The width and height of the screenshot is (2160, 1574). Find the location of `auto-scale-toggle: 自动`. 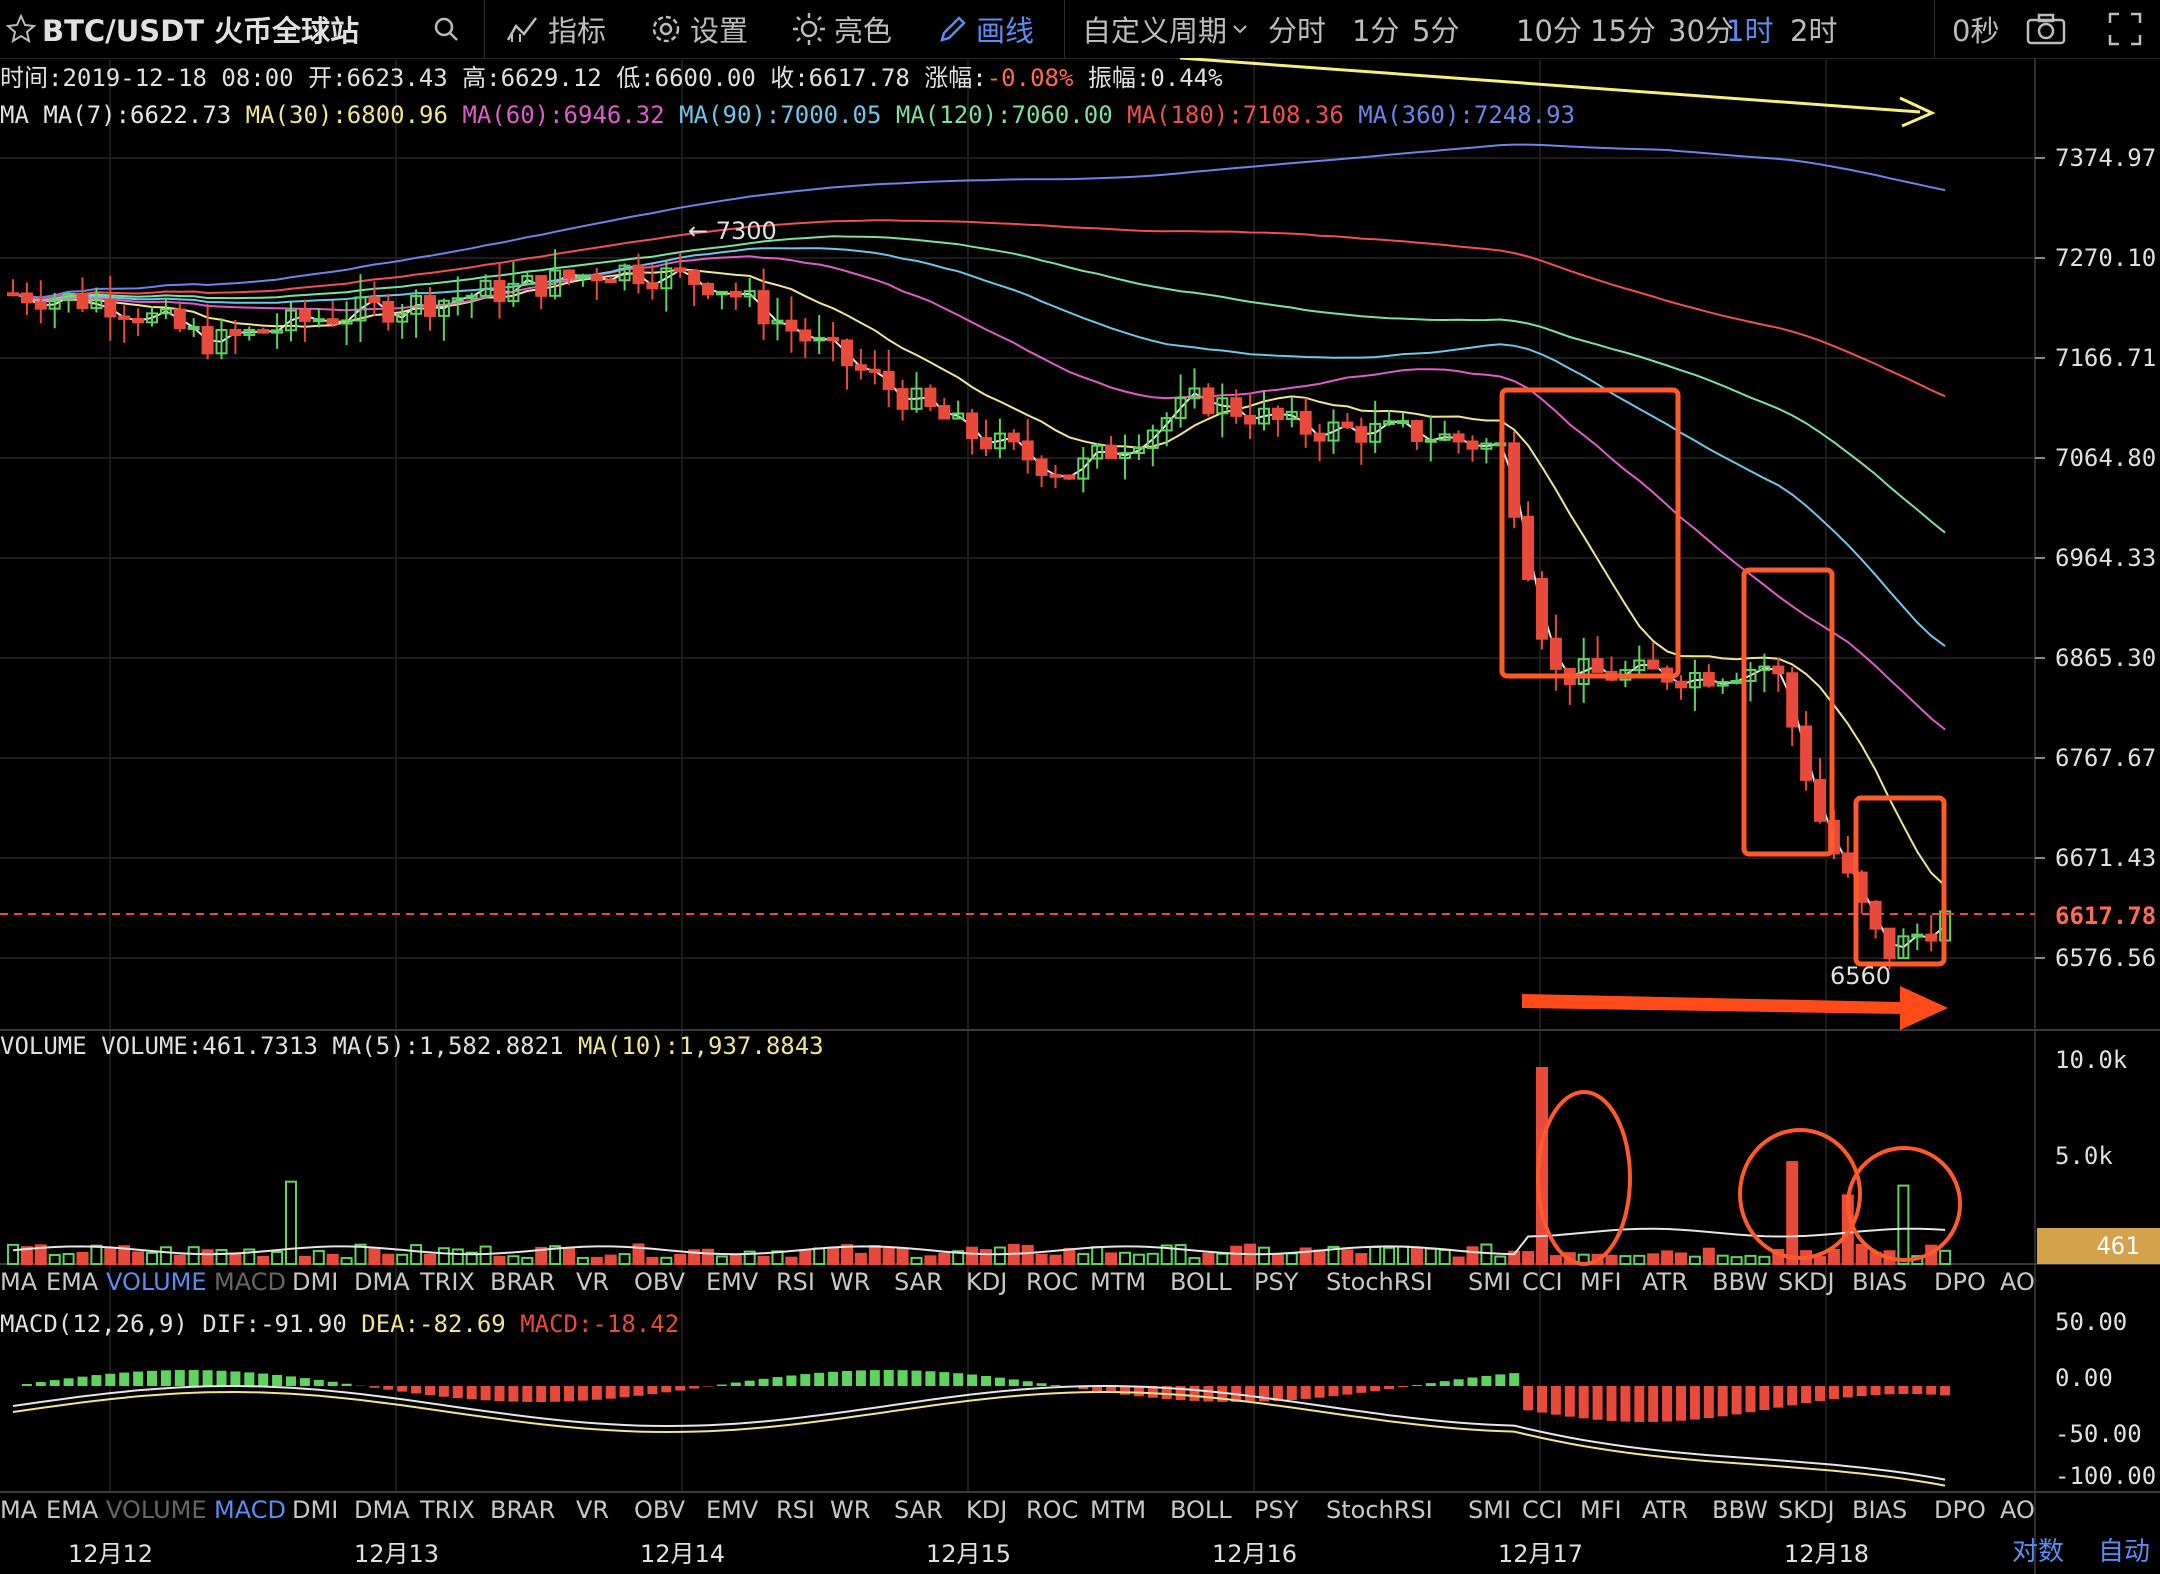

auto-scale-toggle: 自动 is located at coordinates (2124, 1552).